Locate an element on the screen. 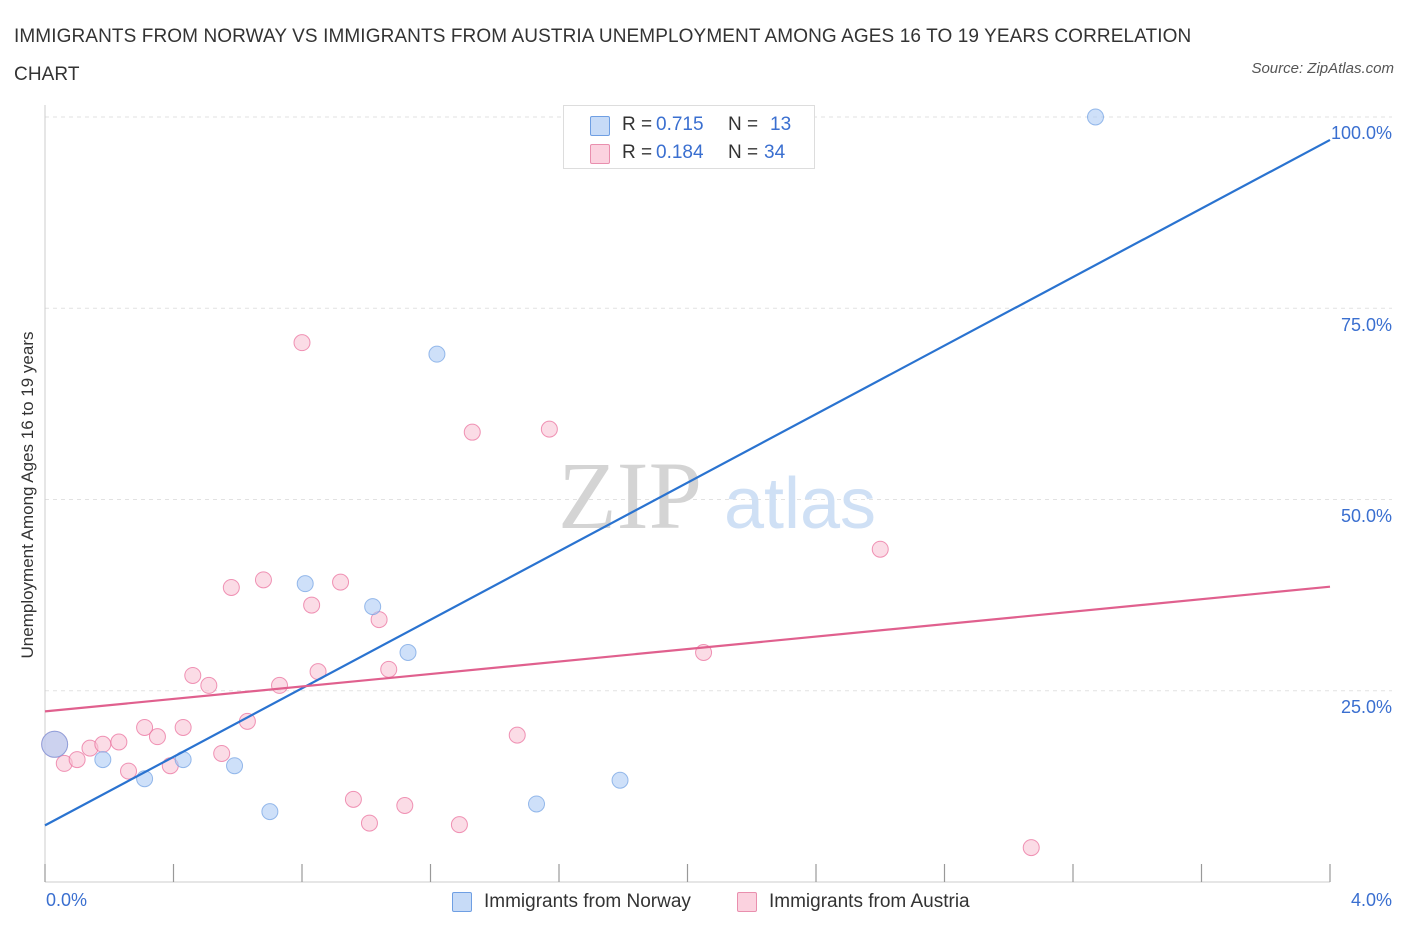  n-value: 13 is located at coordinates (781, 124).